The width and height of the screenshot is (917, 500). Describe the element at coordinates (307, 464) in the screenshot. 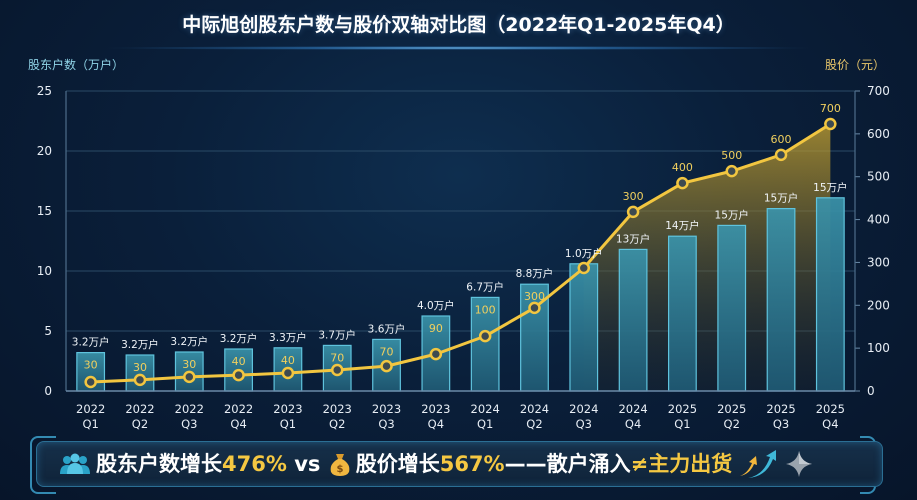

I see `banner-vs: vs` at that location.